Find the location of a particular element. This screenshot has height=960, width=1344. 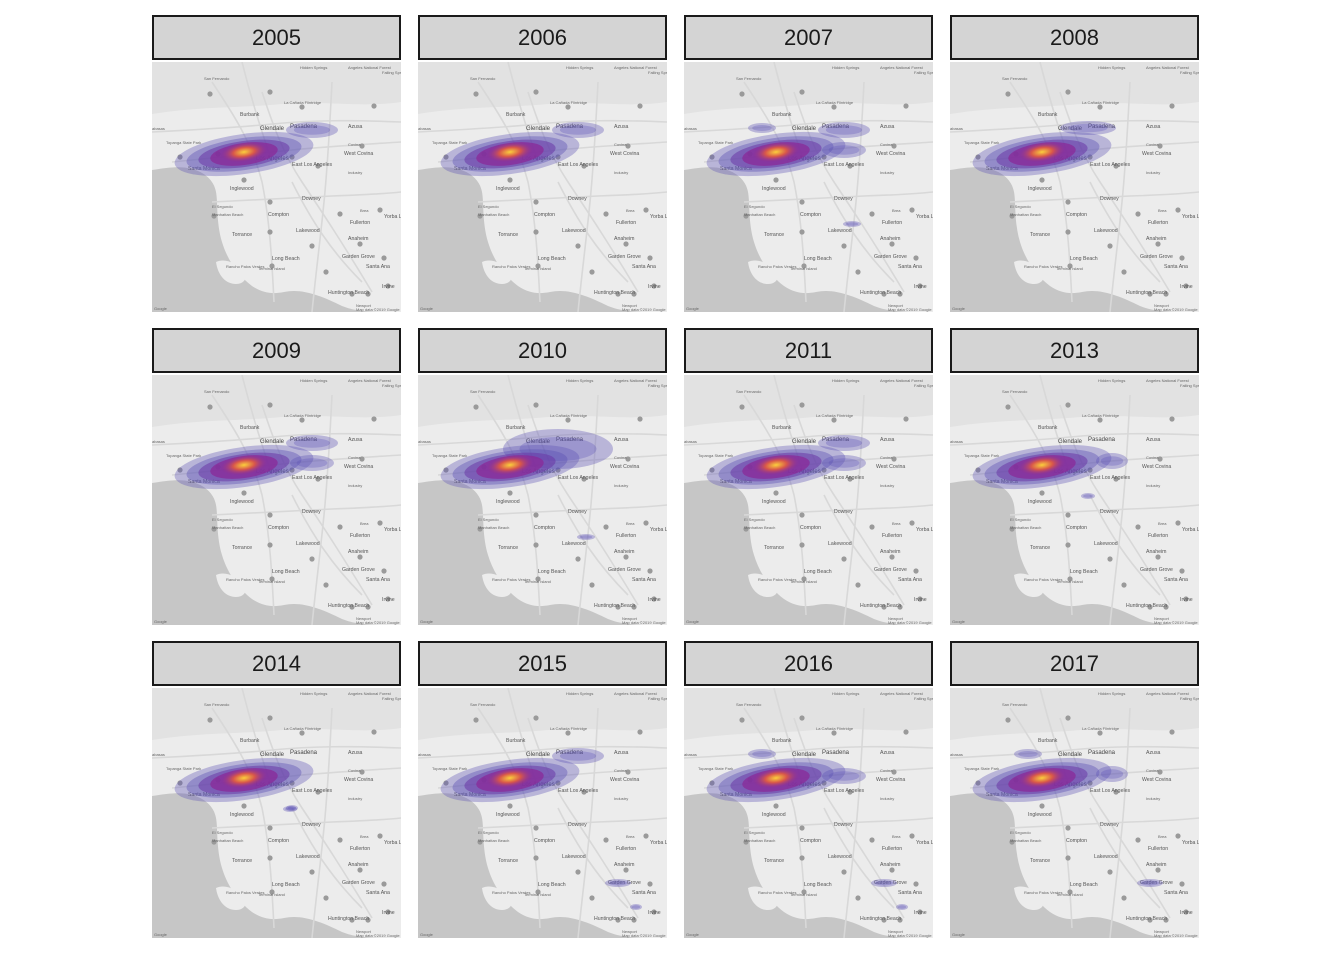

facet-strip-label: 2008 is located at coordinates (1074, 37).